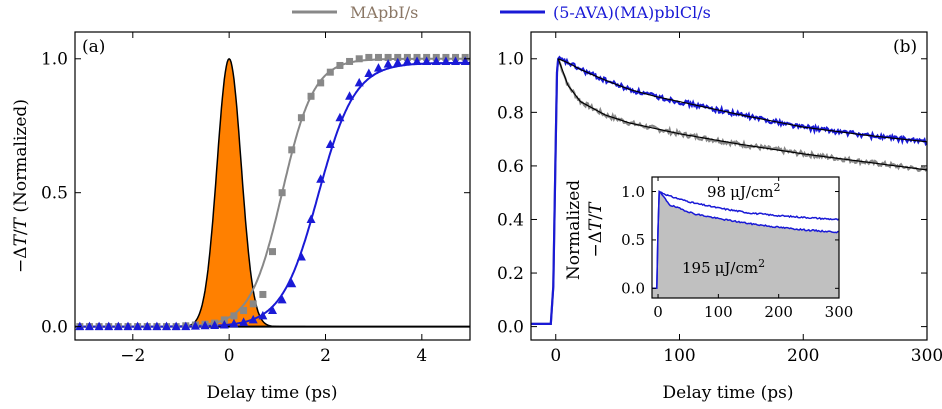 The image size is (942, 409). Describe the element at coordinates (21, 186) in the screenshot. I see `panel-a-ylabel: −ΔT/T (Normalized)` at that location.